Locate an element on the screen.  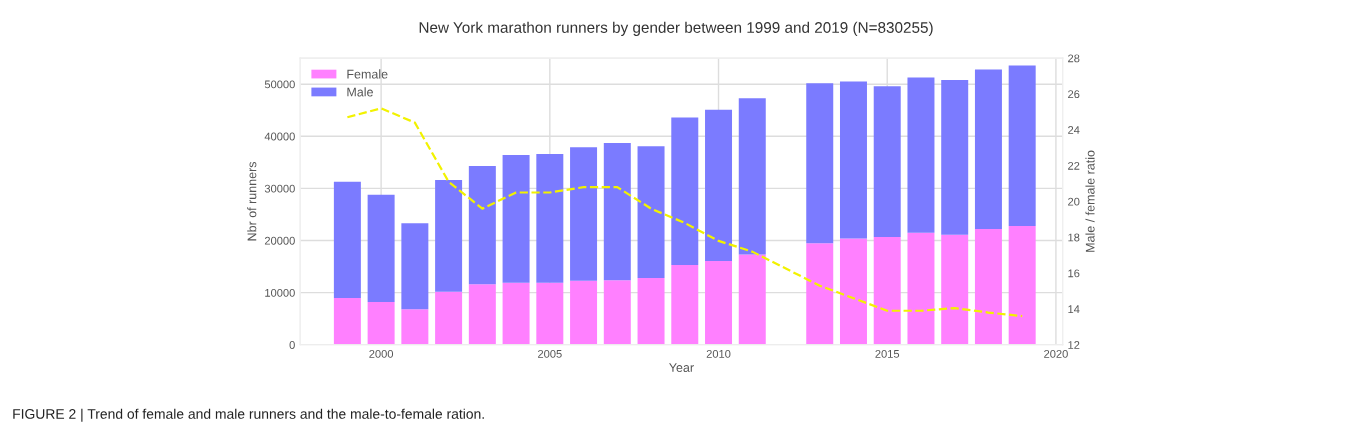
y2-tick-label: 26 is located at coordinates (1074, 94).